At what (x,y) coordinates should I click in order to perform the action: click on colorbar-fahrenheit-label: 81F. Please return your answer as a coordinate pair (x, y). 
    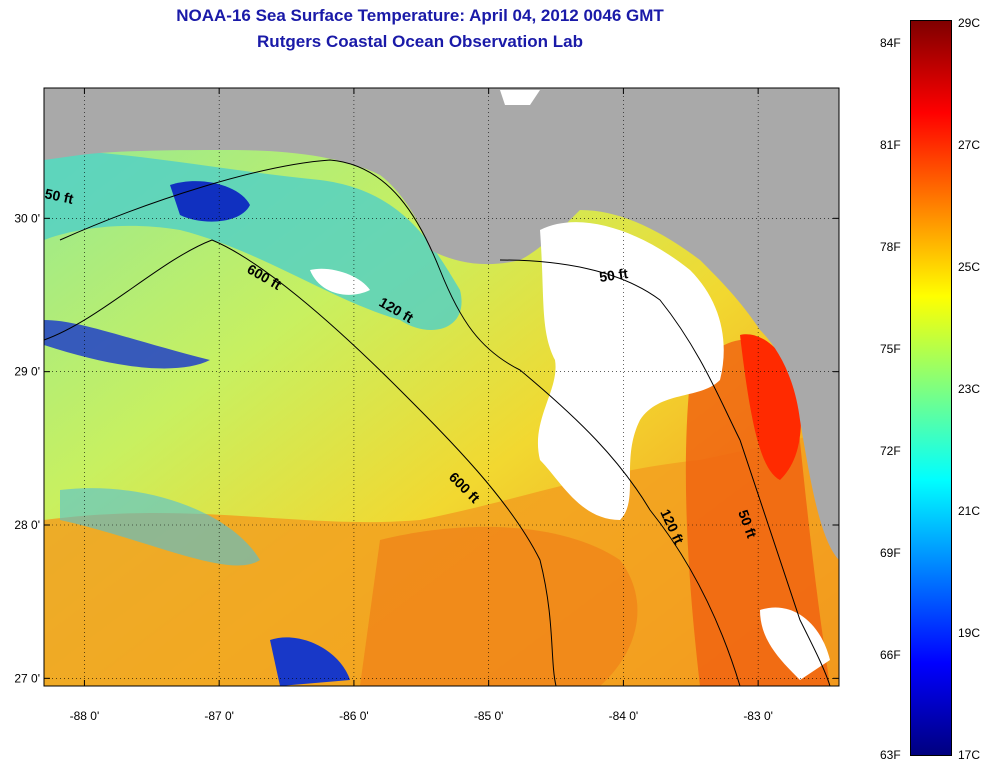
    Looking at the image, I should click on (890, 145).